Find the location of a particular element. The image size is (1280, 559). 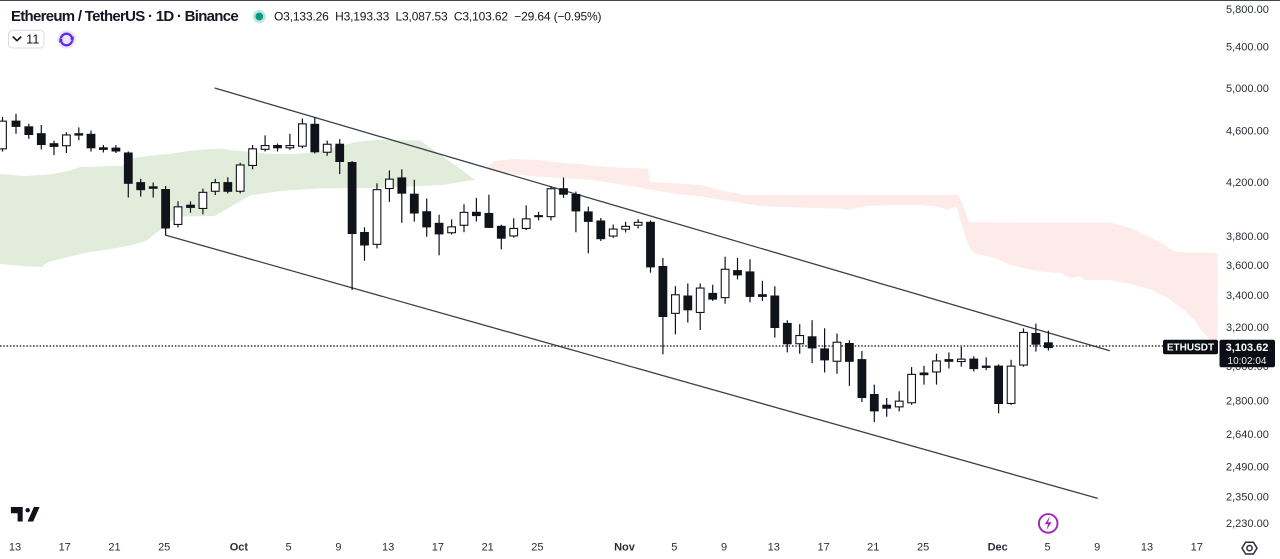

svg-text: 2,230.00 is located at coordinates (1247, 524).